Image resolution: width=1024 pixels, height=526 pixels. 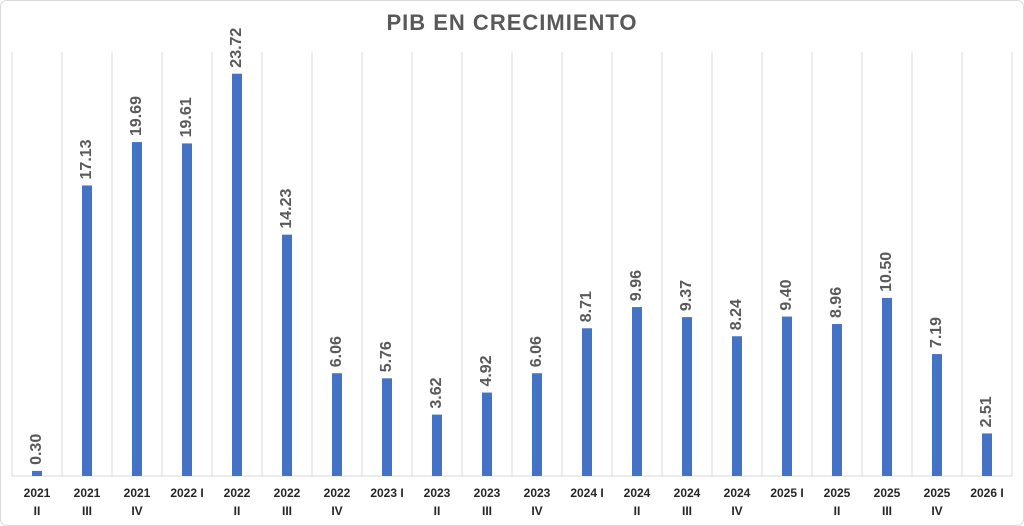 I want to click on data-label: 14.23, so click(x=286, y=209).